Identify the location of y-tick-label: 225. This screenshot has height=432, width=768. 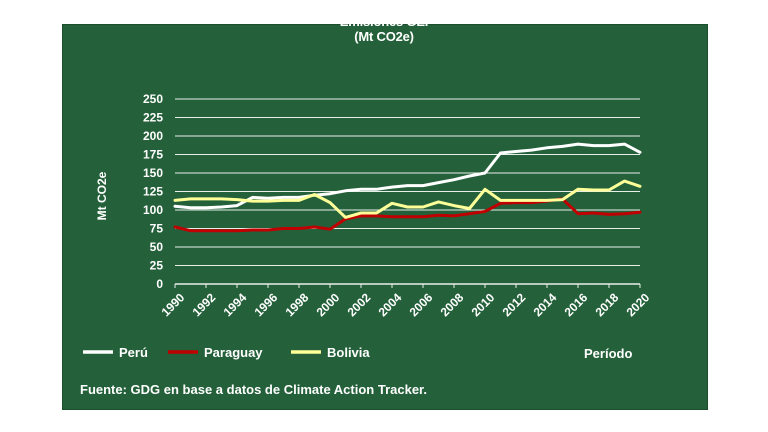
(153, 118).